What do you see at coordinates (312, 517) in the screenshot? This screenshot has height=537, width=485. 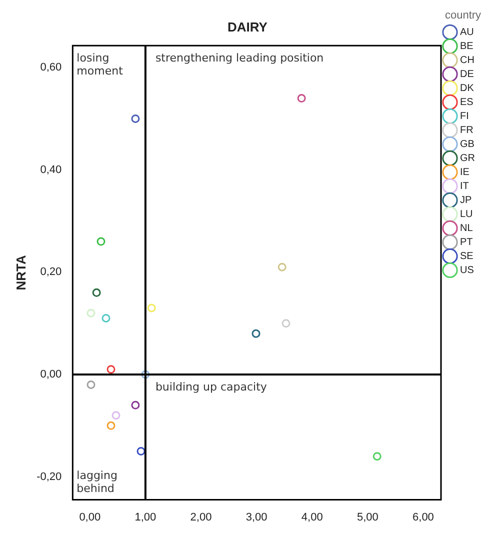 I see `x-tick-label: 4,00` at bounding box center [312, 517].